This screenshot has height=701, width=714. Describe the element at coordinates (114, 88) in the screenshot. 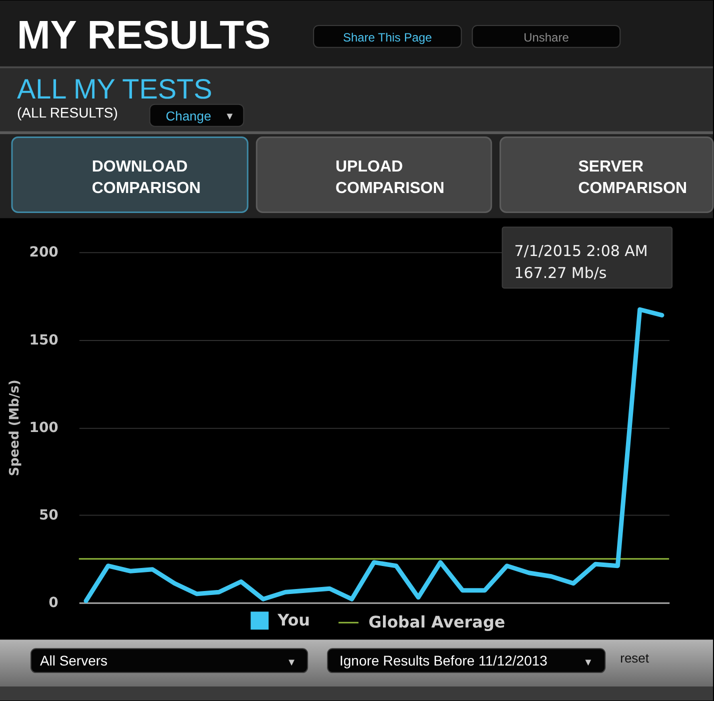

I see `chart-subtitle: ALL MY TESTS` at that location.